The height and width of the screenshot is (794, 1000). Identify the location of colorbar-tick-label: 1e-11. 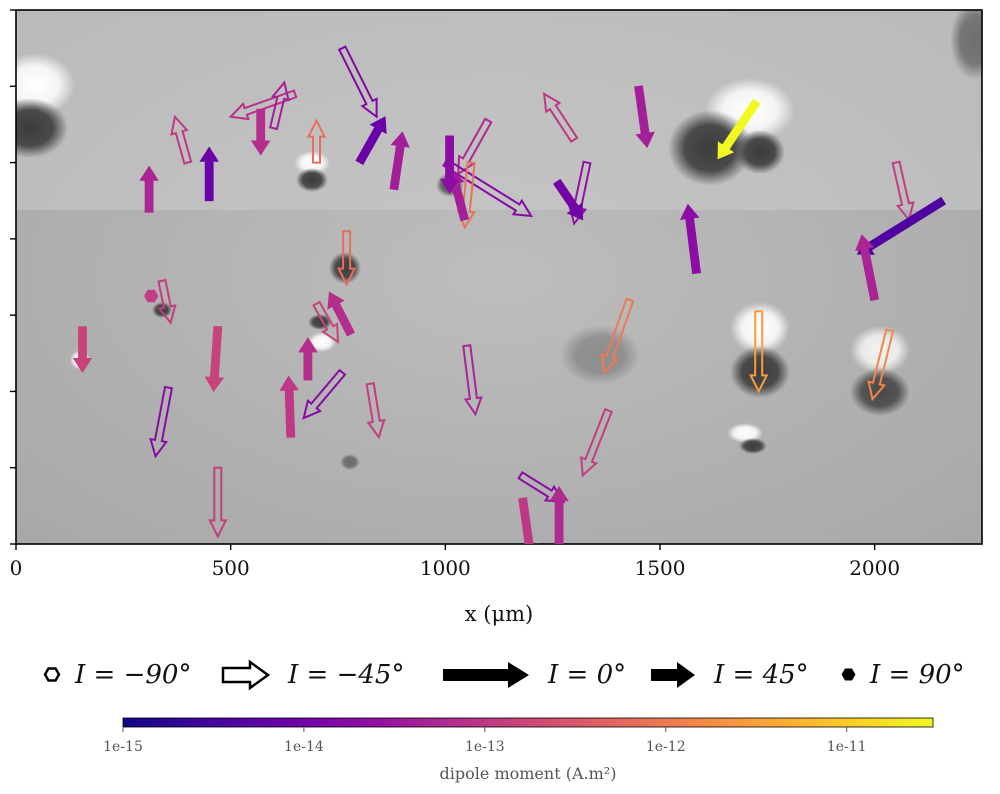
(847, 747).